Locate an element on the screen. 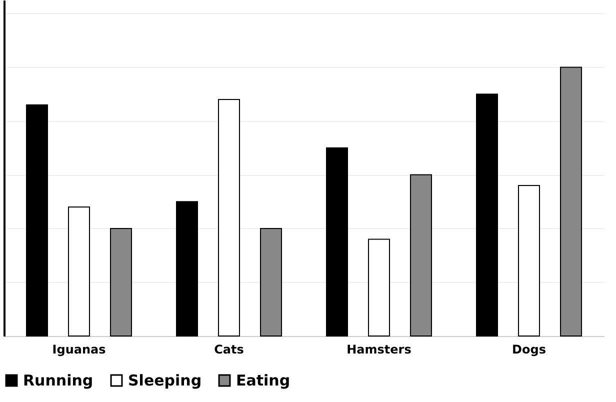 Image resolution: width=616 pixels, height=402 pixels. legend-label: Sleeping is located at coordinates (165, 381).